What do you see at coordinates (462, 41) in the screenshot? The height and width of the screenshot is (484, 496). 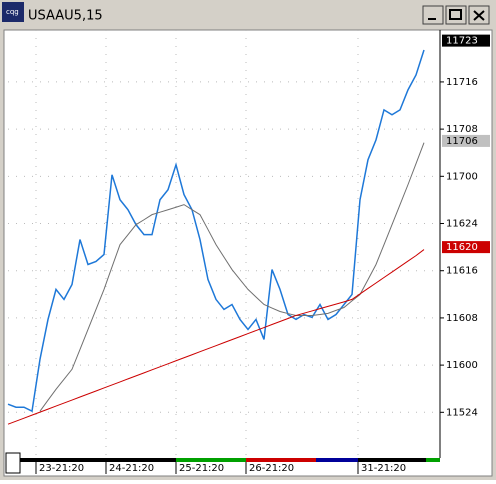 I see `price-marker-label: 11723` at bounding box center [462, 41].